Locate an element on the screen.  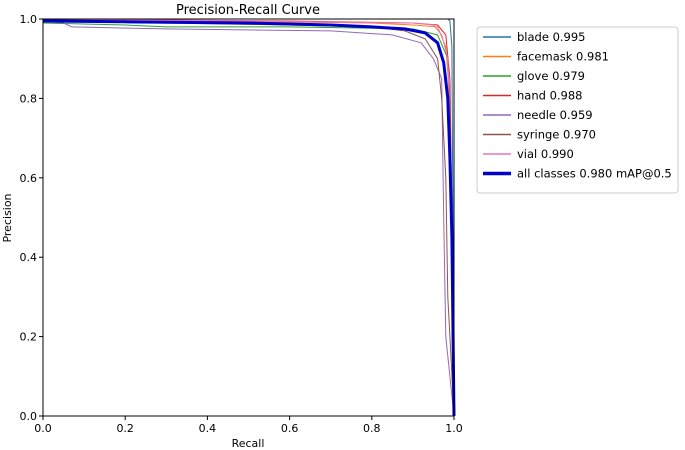
x-tick-label: 0.8 is located at coordinates (372, 428).